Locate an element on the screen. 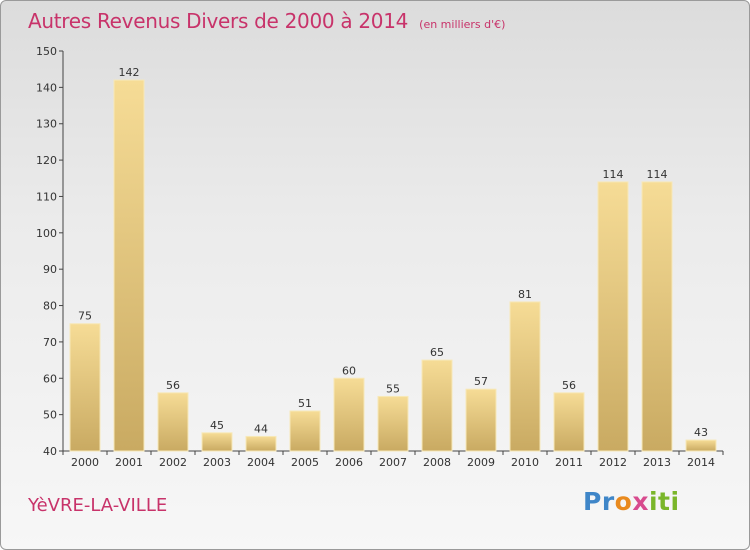 This screenshot has width=750, height=550. y-tick-label: 40 is located at coordinates (50, 451).